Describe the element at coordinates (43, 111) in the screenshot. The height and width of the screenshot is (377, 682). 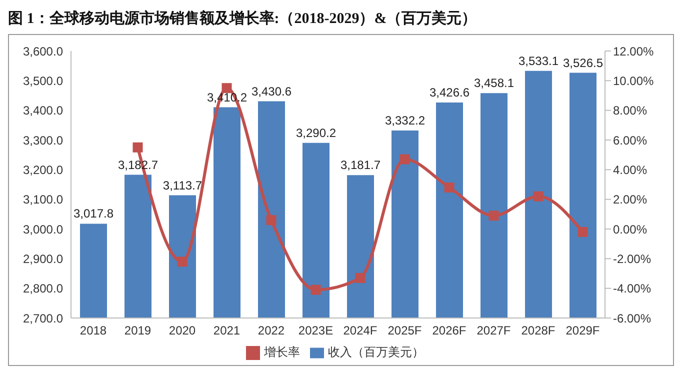
I see `y-tick-label: 3,400.0` at that location.